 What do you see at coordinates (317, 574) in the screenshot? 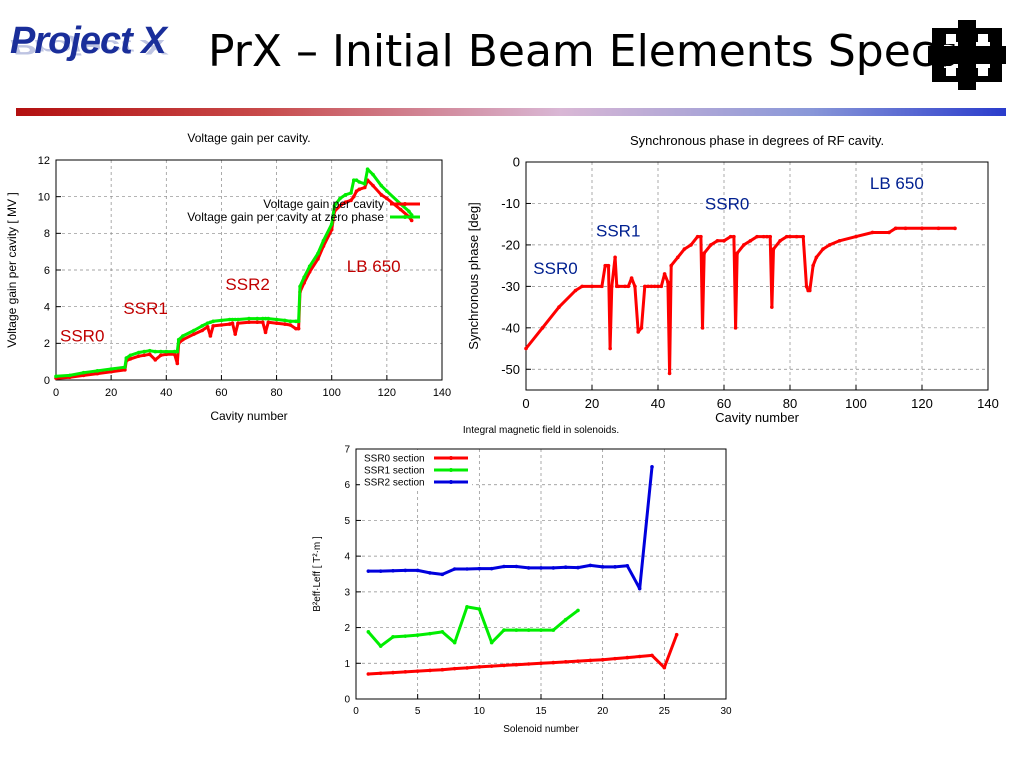
I see `y-axis-label: B²eff·Leff [ T²·m ]` at bounding box center [317, 574].